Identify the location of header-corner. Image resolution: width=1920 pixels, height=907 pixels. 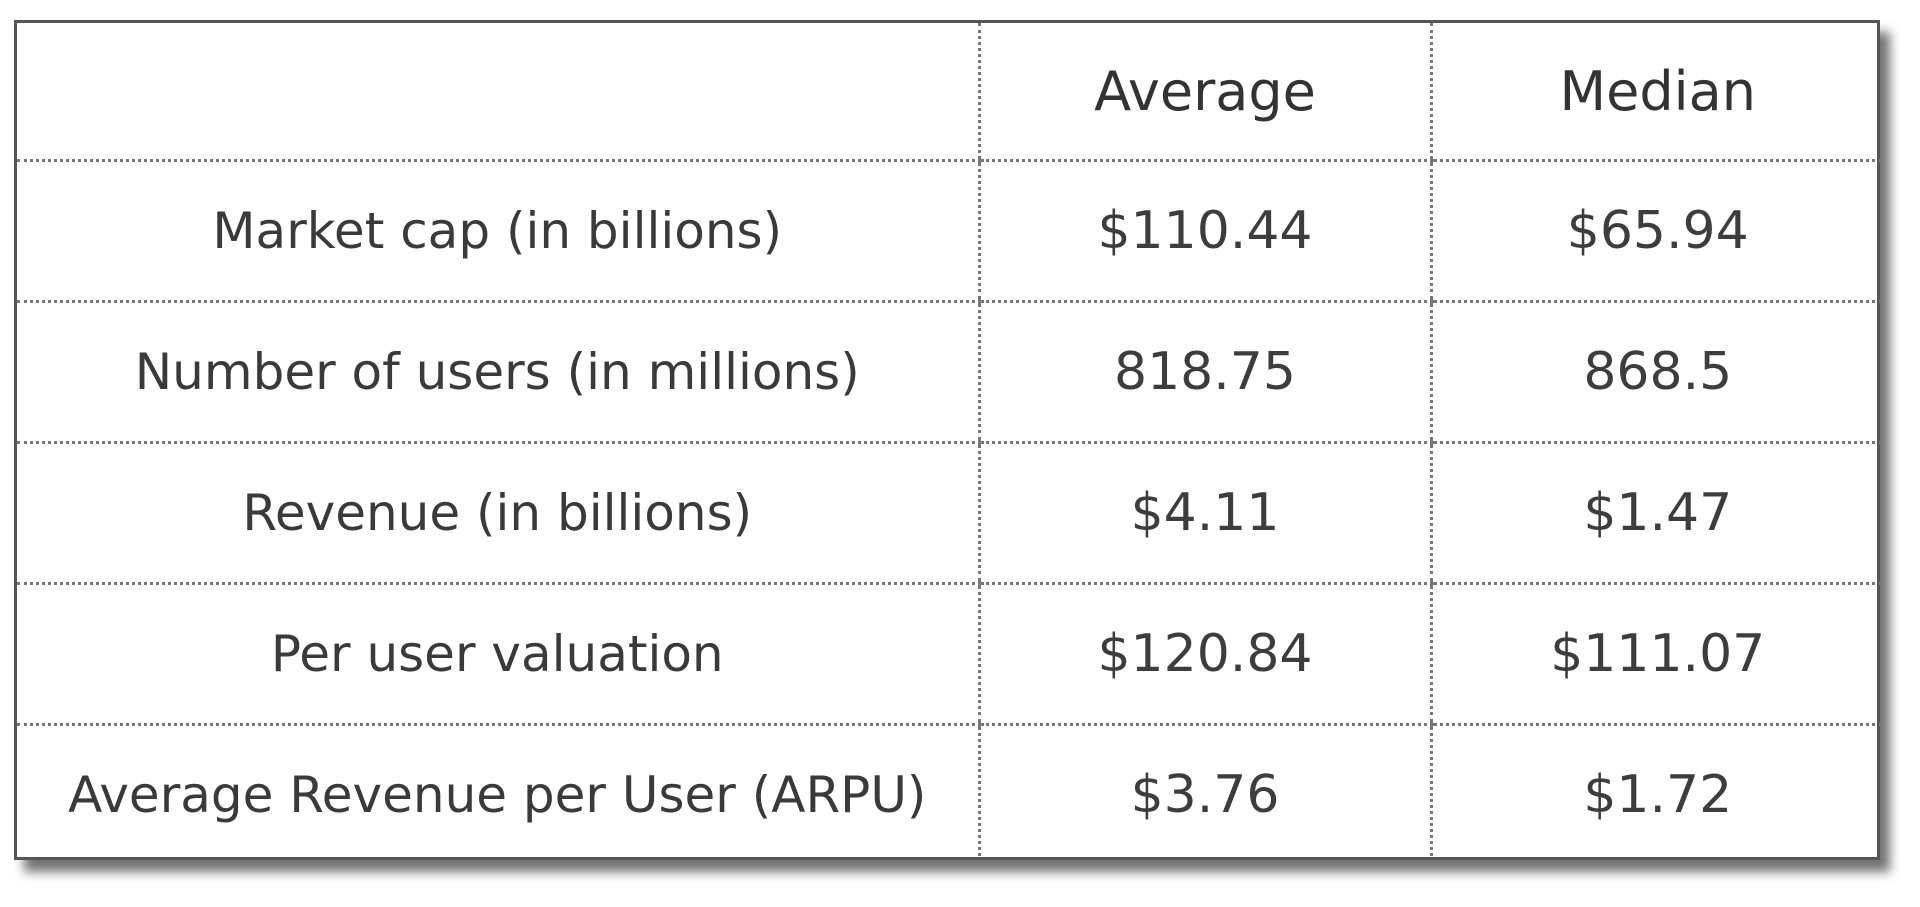
(498, 92).